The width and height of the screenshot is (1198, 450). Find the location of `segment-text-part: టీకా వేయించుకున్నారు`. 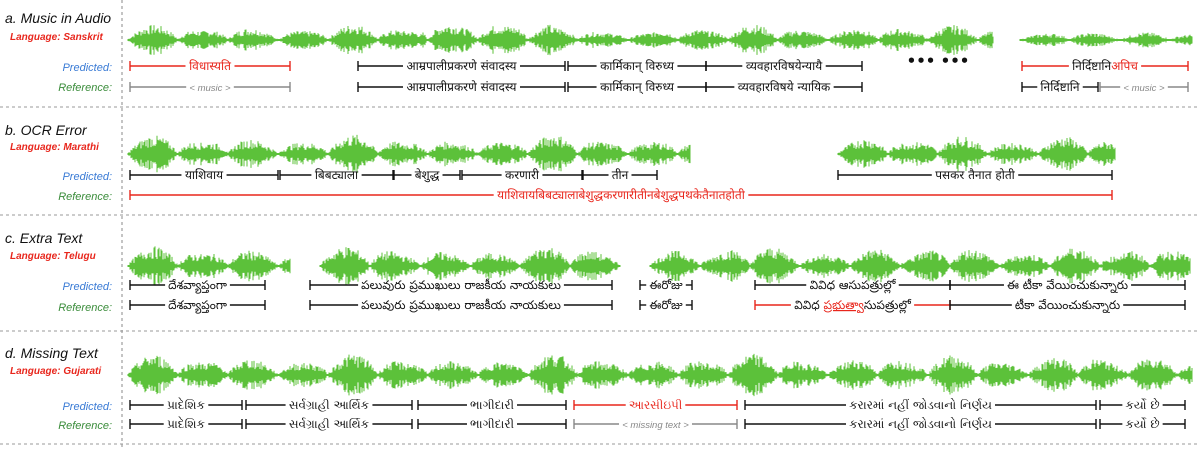

segment-text-part: టీకా వేయించుకున్నారు is located at coordinates (1067, 306).